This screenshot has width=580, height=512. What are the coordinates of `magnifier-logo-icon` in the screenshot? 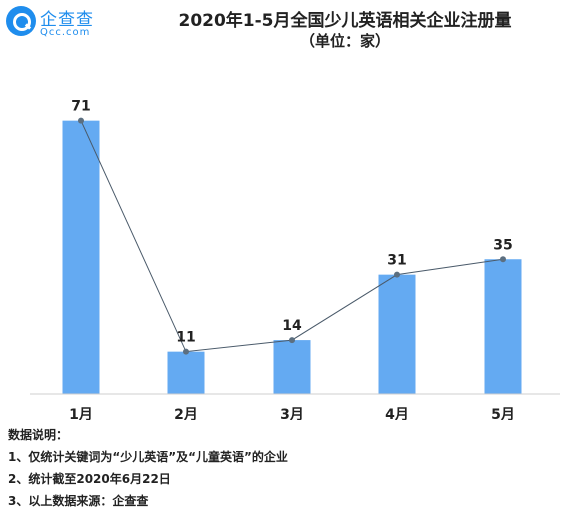 It's located at (21, 21).